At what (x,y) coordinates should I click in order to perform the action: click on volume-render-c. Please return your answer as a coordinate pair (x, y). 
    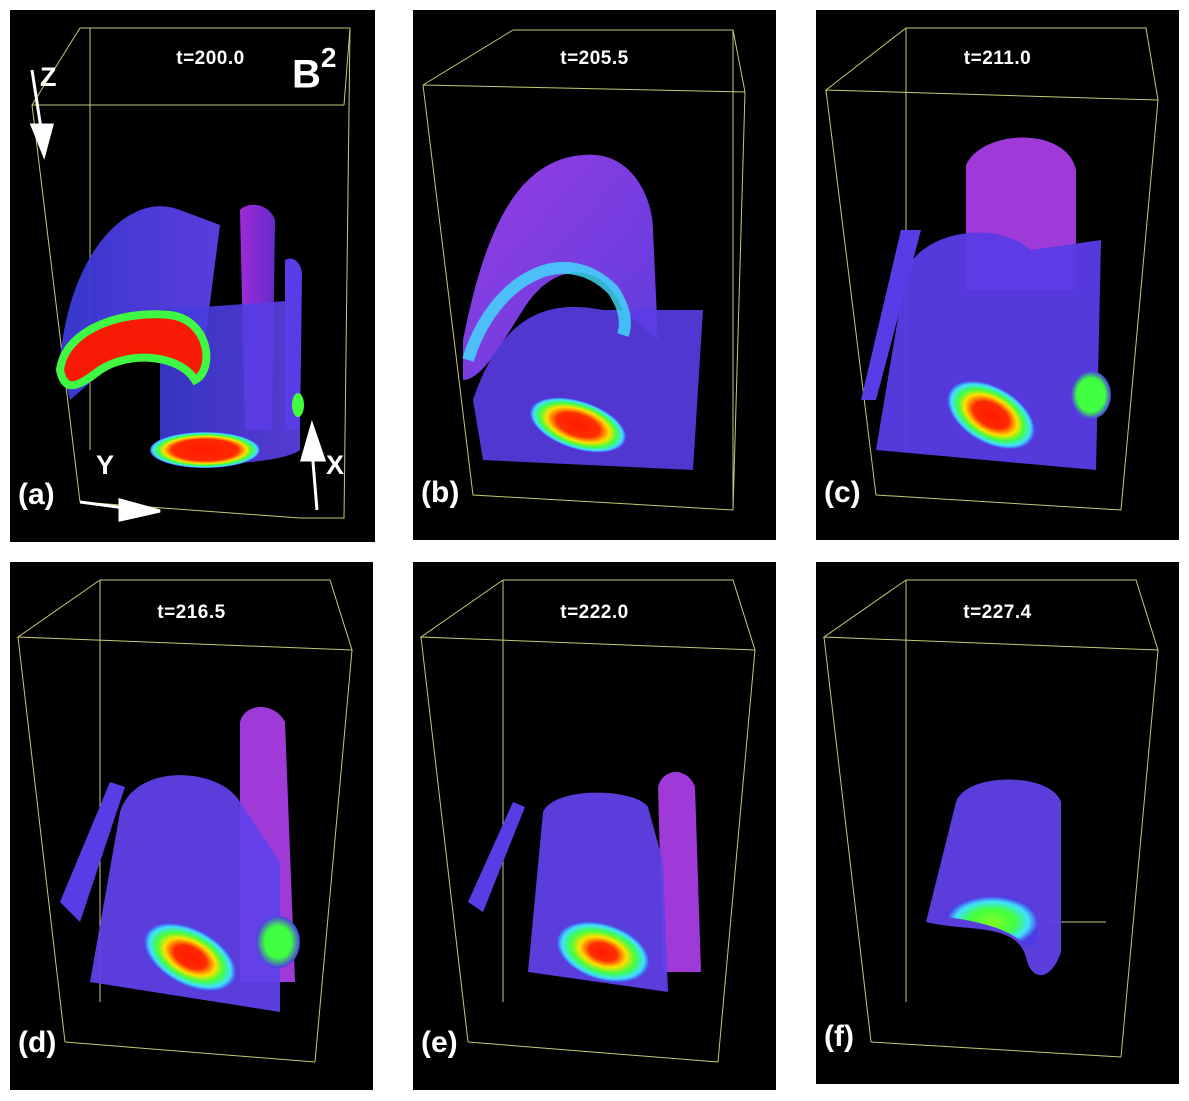
    Looking at the image, I should click on (991, 269).